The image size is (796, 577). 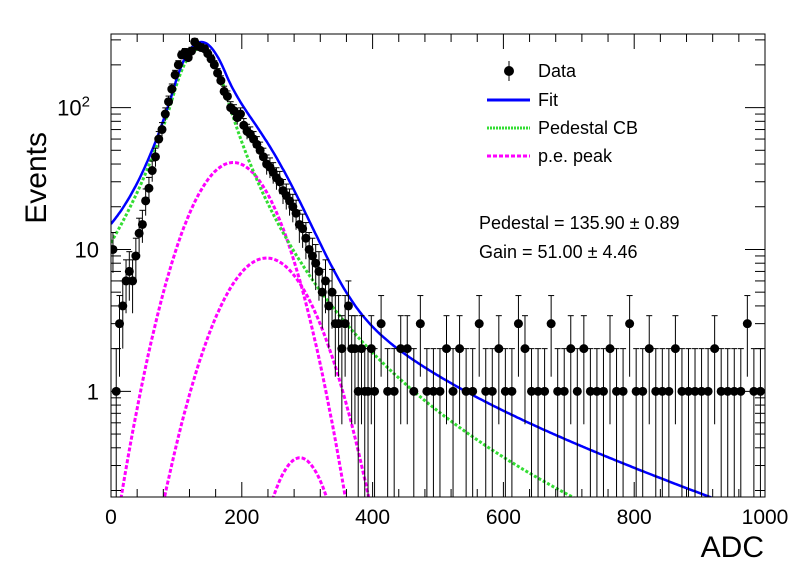 What do you see at coordinates (540, 71) in the screenshot?
I see `legend-item: Data` at bounding box center [540, 71].